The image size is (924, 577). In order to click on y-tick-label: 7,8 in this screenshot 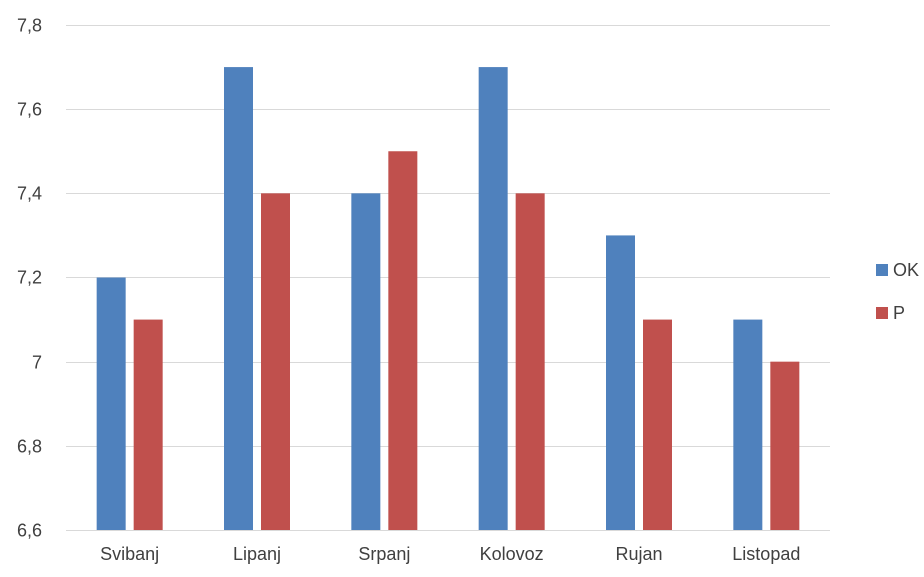, I will do `click(29, 26)`.